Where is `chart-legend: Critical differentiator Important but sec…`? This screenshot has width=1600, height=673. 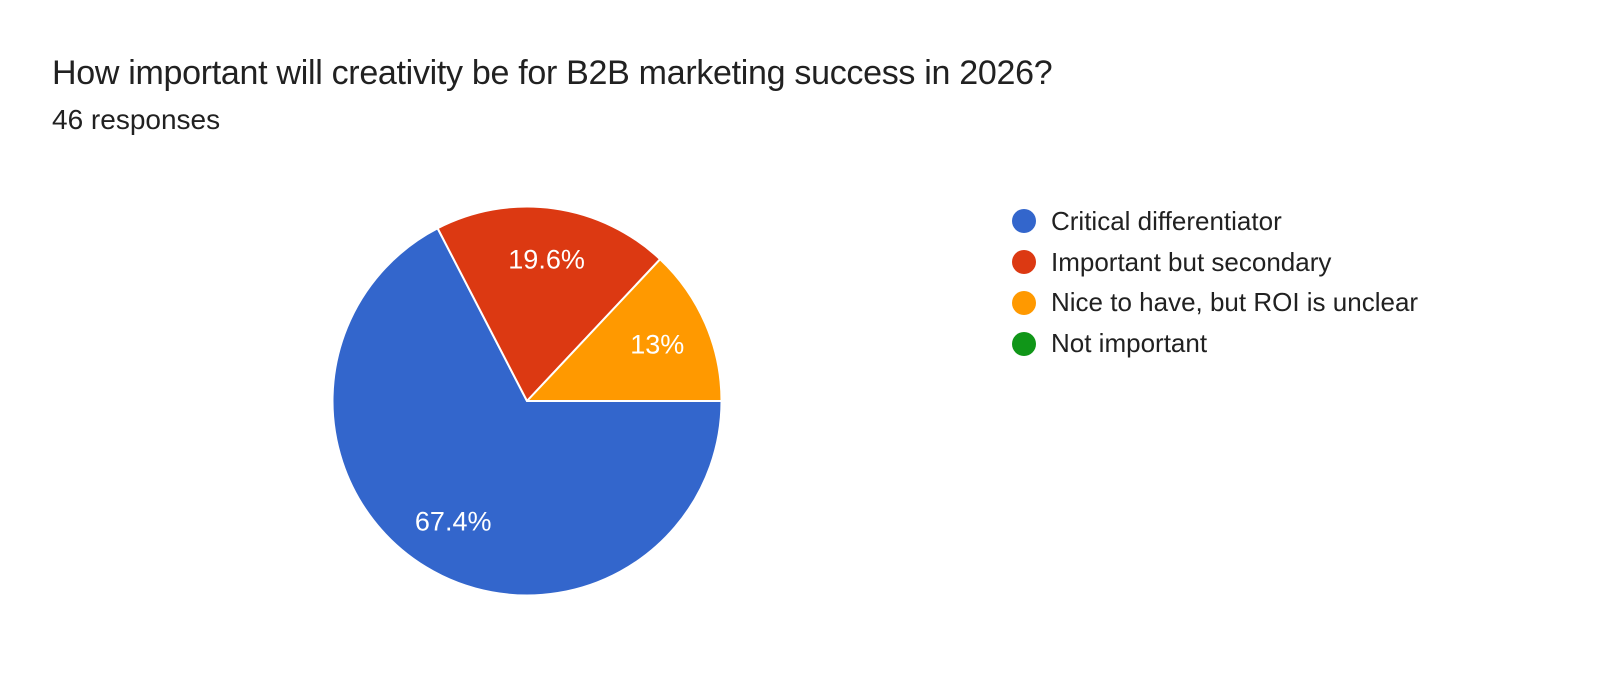 chart-legend: Critical differentiator Important but sec… is located at coordinates (1215, 282).